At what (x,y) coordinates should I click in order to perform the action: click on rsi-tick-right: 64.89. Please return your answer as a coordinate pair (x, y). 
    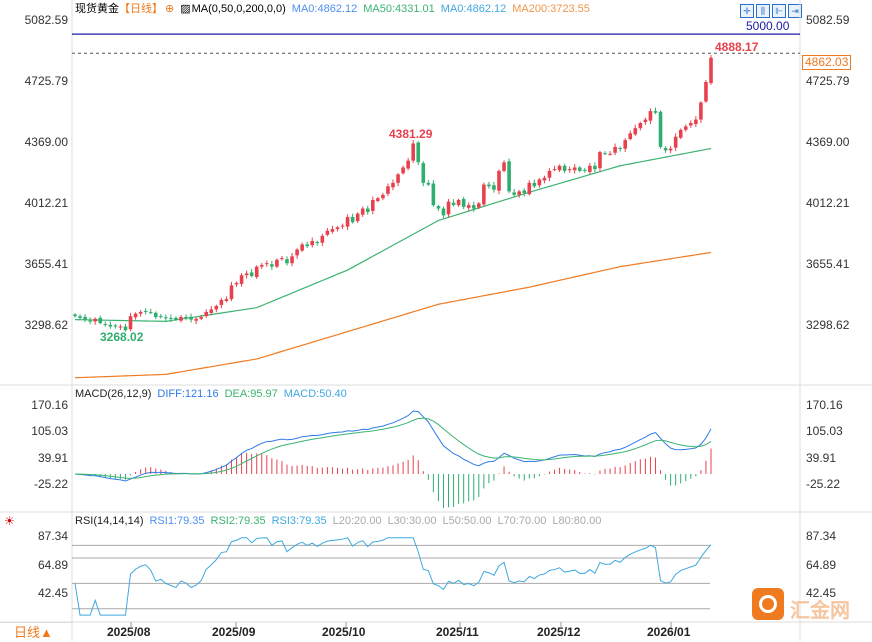
    Looking at the image, I should click on (821, 564).